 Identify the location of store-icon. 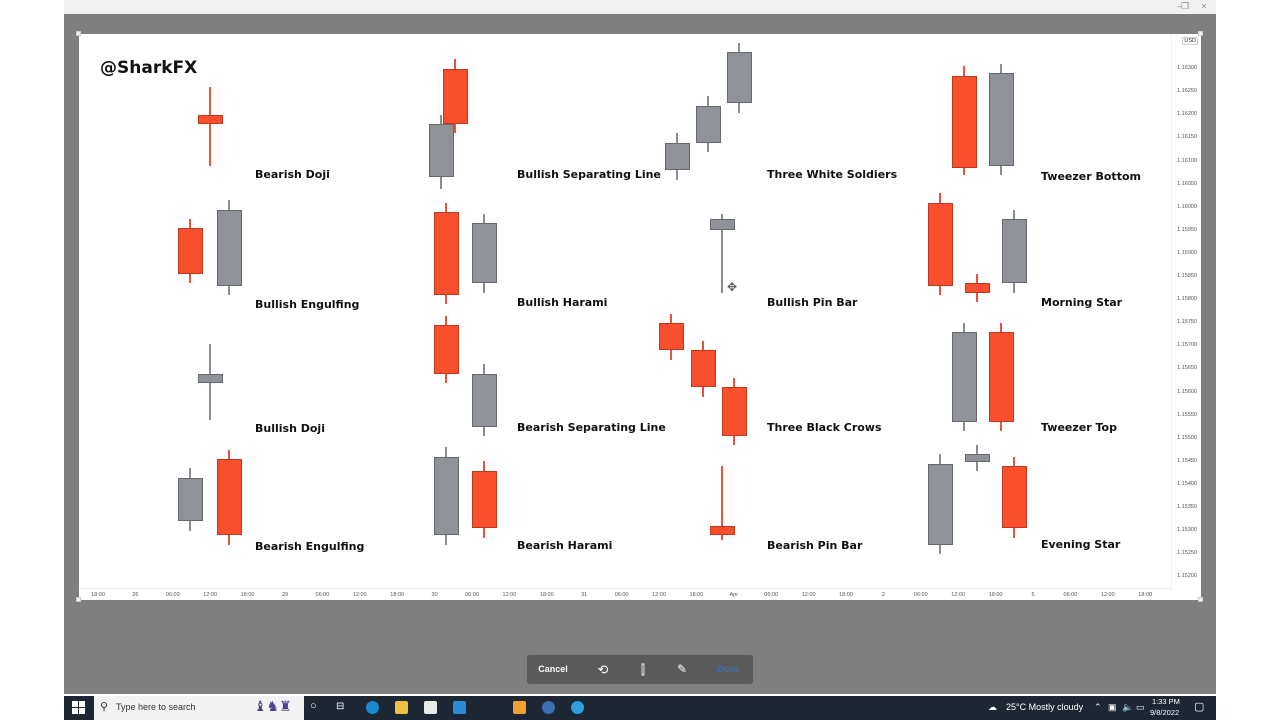
(430, 707).